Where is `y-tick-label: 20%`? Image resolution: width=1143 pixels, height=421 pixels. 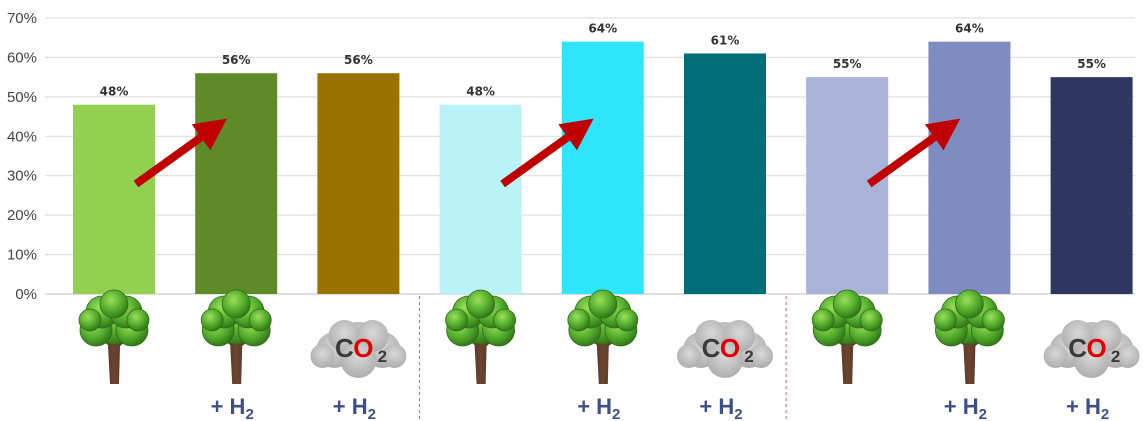
y-tick-label: 20% is located at coordinates (22, 215).